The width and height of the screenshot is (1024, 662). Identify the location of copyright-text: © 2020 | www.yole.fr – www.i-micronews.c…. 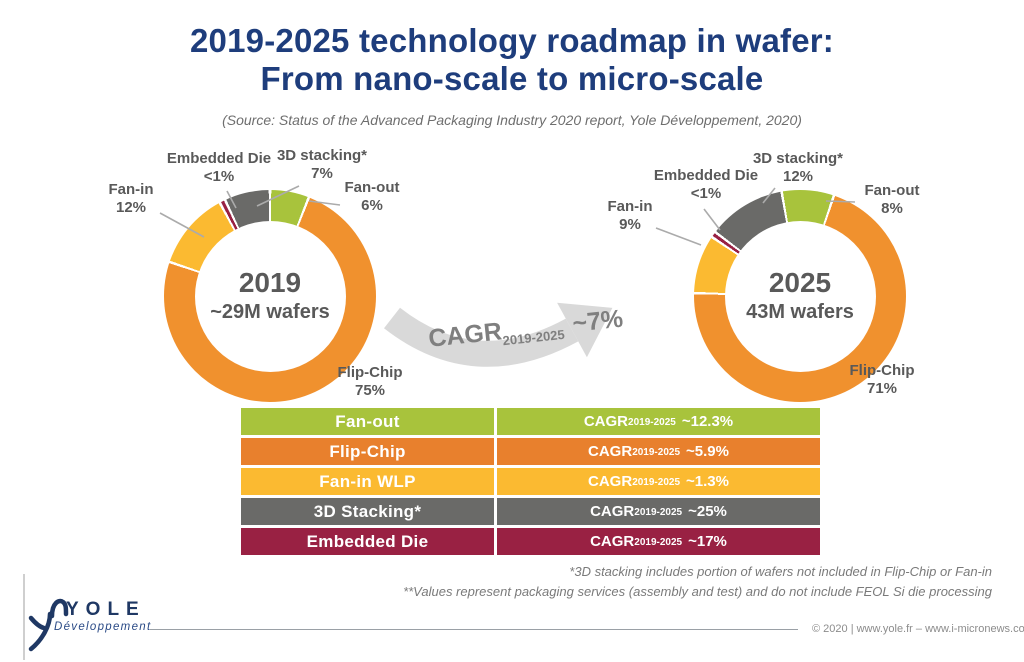
(918, 629).